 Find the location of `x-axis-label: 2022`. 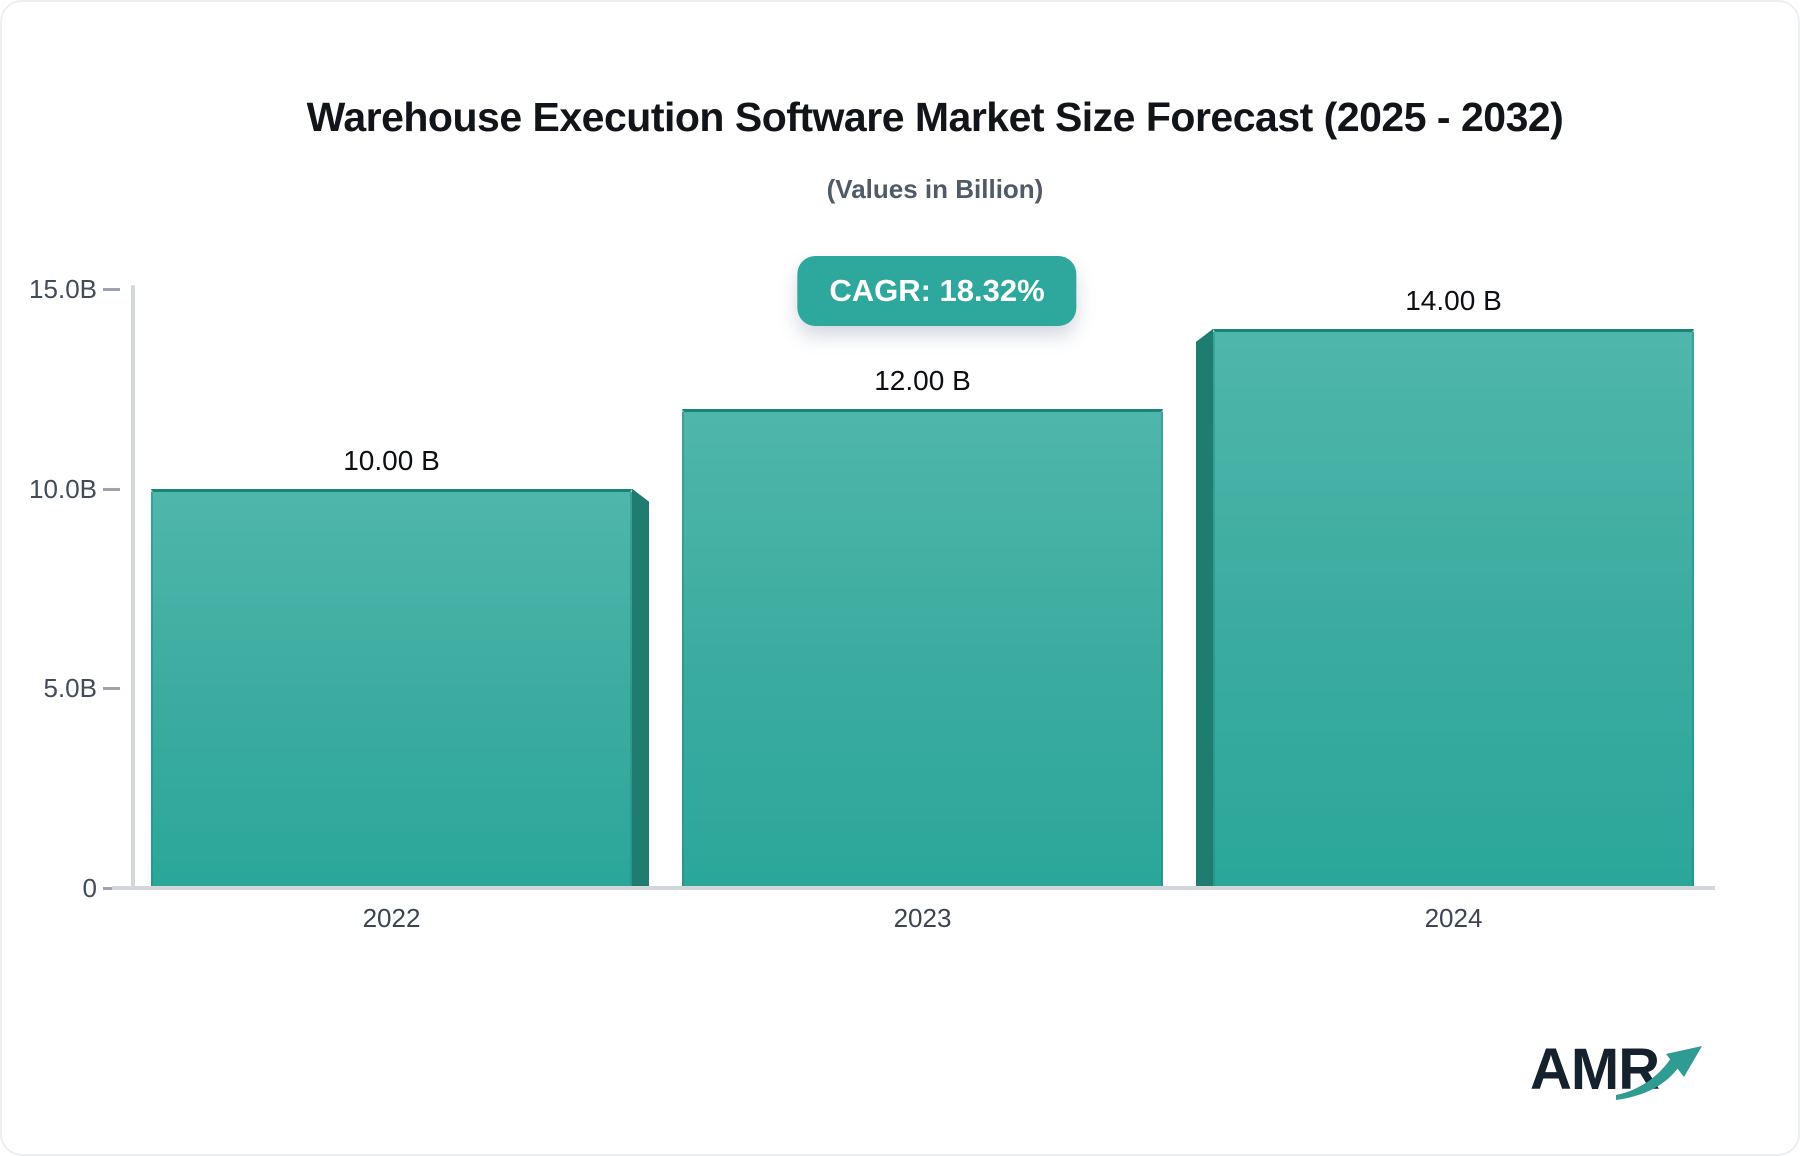

x-axis-label: 2022 is located at coordinates (391, 918).